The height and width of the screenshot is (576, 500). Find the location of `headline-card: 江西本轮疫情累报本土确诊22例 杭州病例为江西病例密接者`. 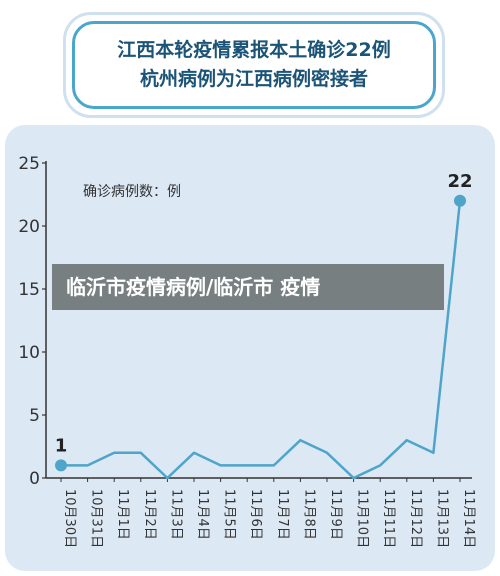

headline-card: 江西本轮疫情累报本土确诊22例 杭州病例为江西病例密接者 is located at coordinates (254, 65).